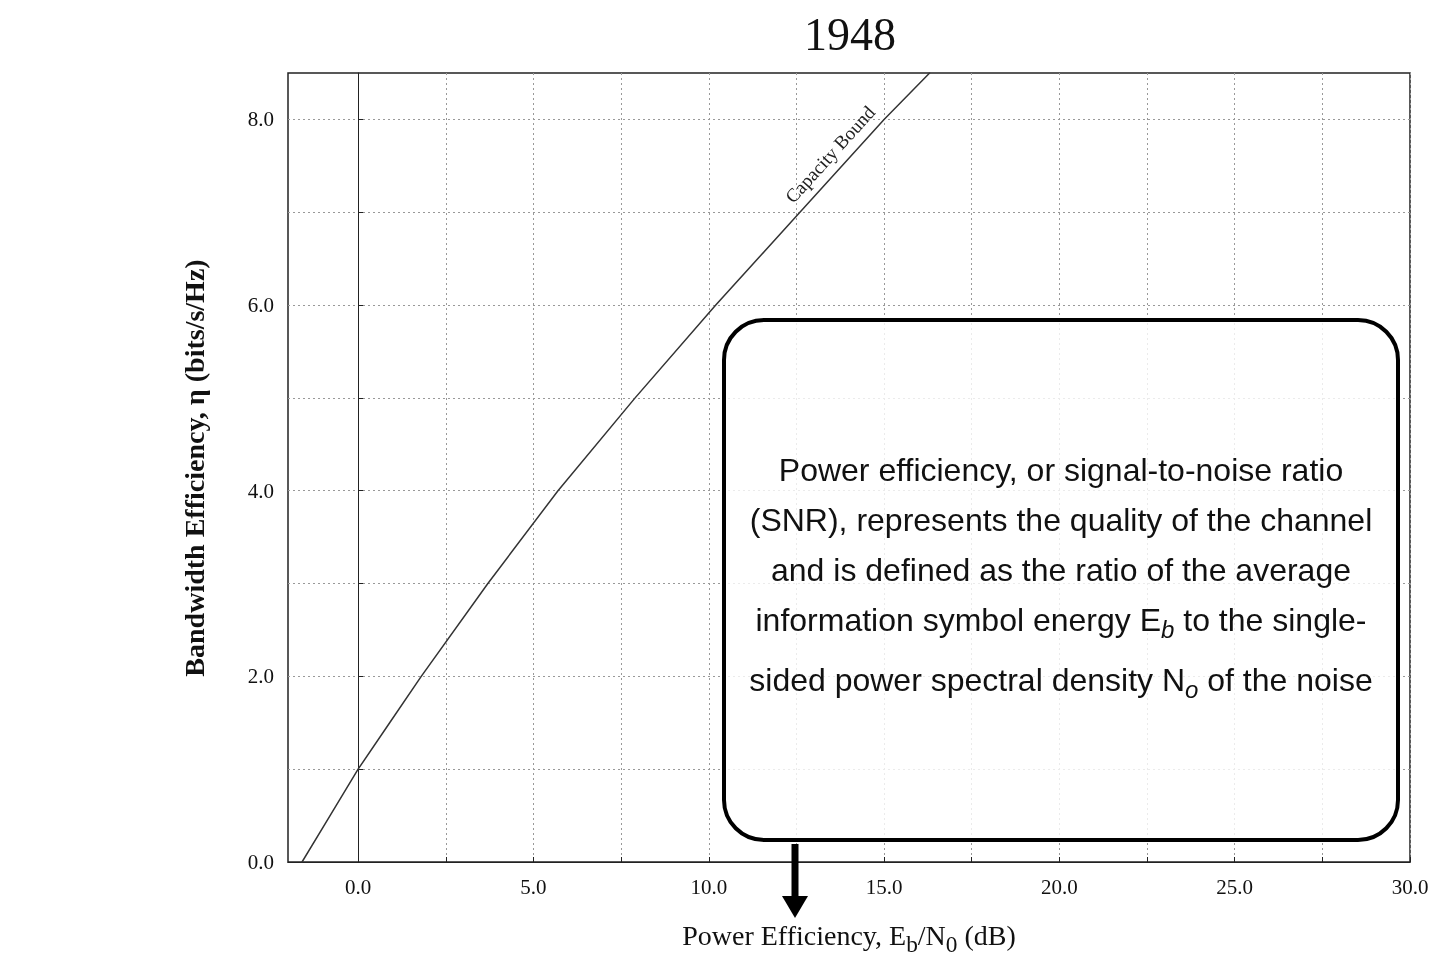 Image resolution: width=1439 pixels, height=969 pixels. Describe the element at coordinates (260, 119) in the screenshot. I see `y-tick-label: 8.0` at that location.